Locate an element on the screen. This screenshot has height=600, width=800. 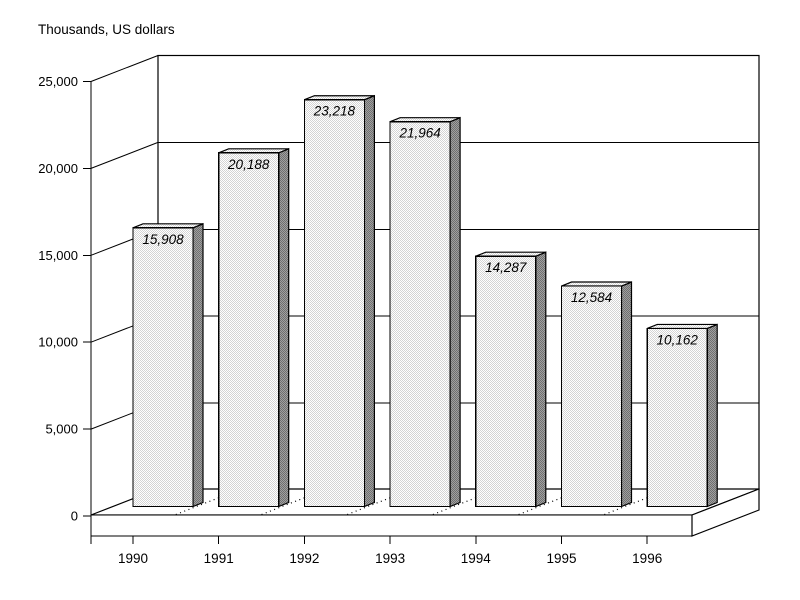
bar-value-label: 20,188 is located at coordinates (248, 164).